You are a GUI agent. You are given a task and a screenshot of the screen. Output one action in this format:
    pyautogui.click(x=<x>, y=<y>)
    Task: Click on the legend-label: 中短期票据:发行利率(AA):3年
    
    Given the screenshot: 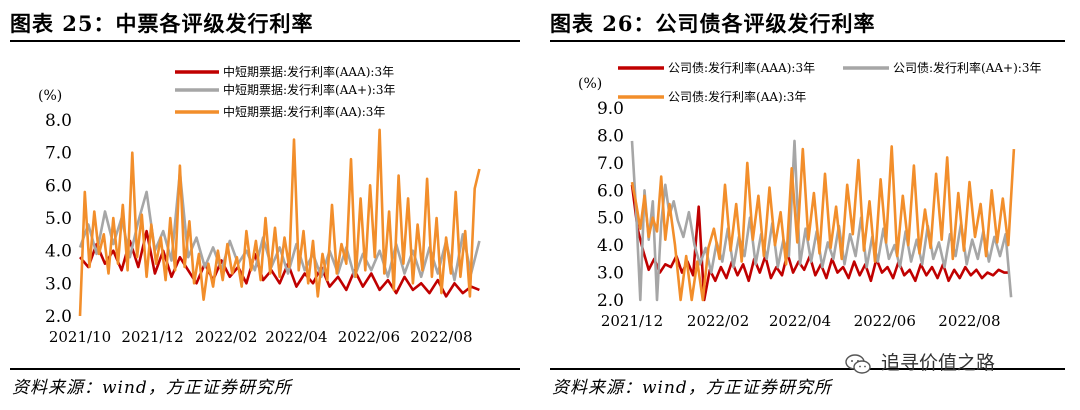 What is the action you would take?
    pyautogui.click(x=304, y=111)
    